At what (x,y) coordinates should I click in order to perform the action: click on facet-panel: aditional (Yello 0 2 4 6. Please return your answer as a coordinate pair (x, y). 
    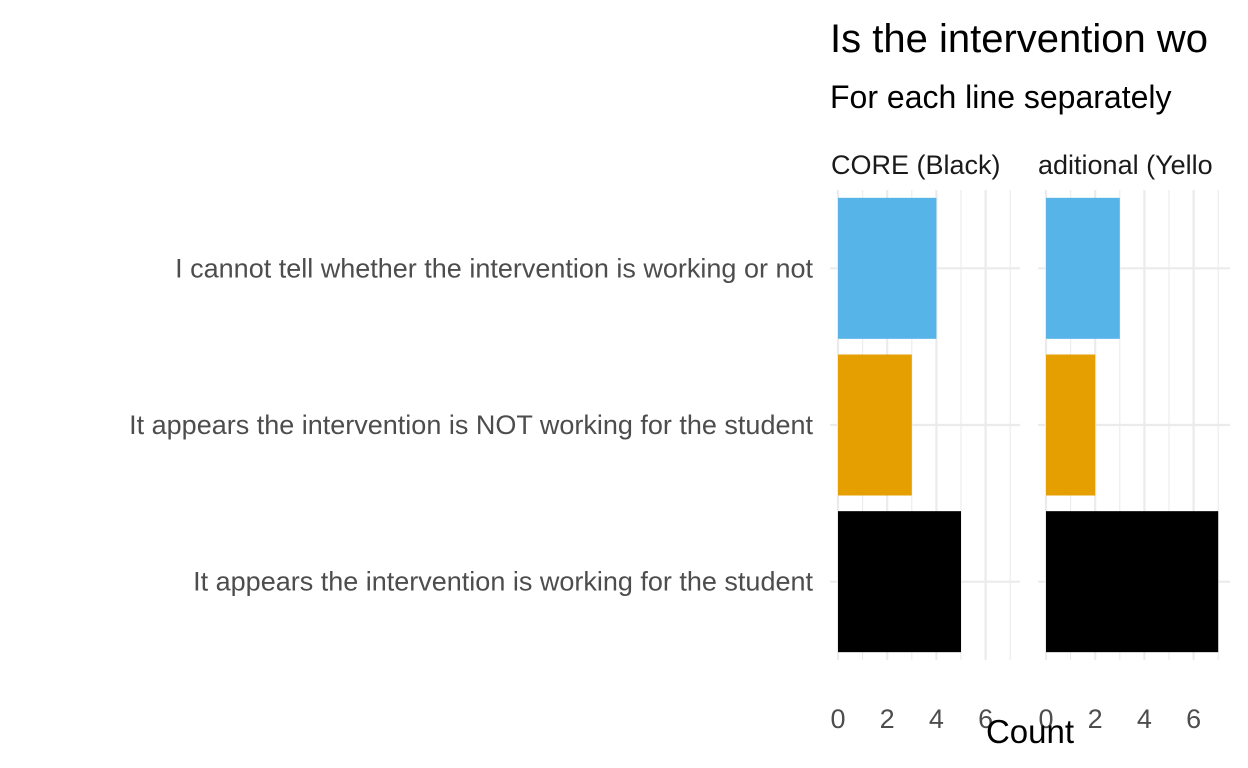
    Looking at the image, I should click on (1134, 442).